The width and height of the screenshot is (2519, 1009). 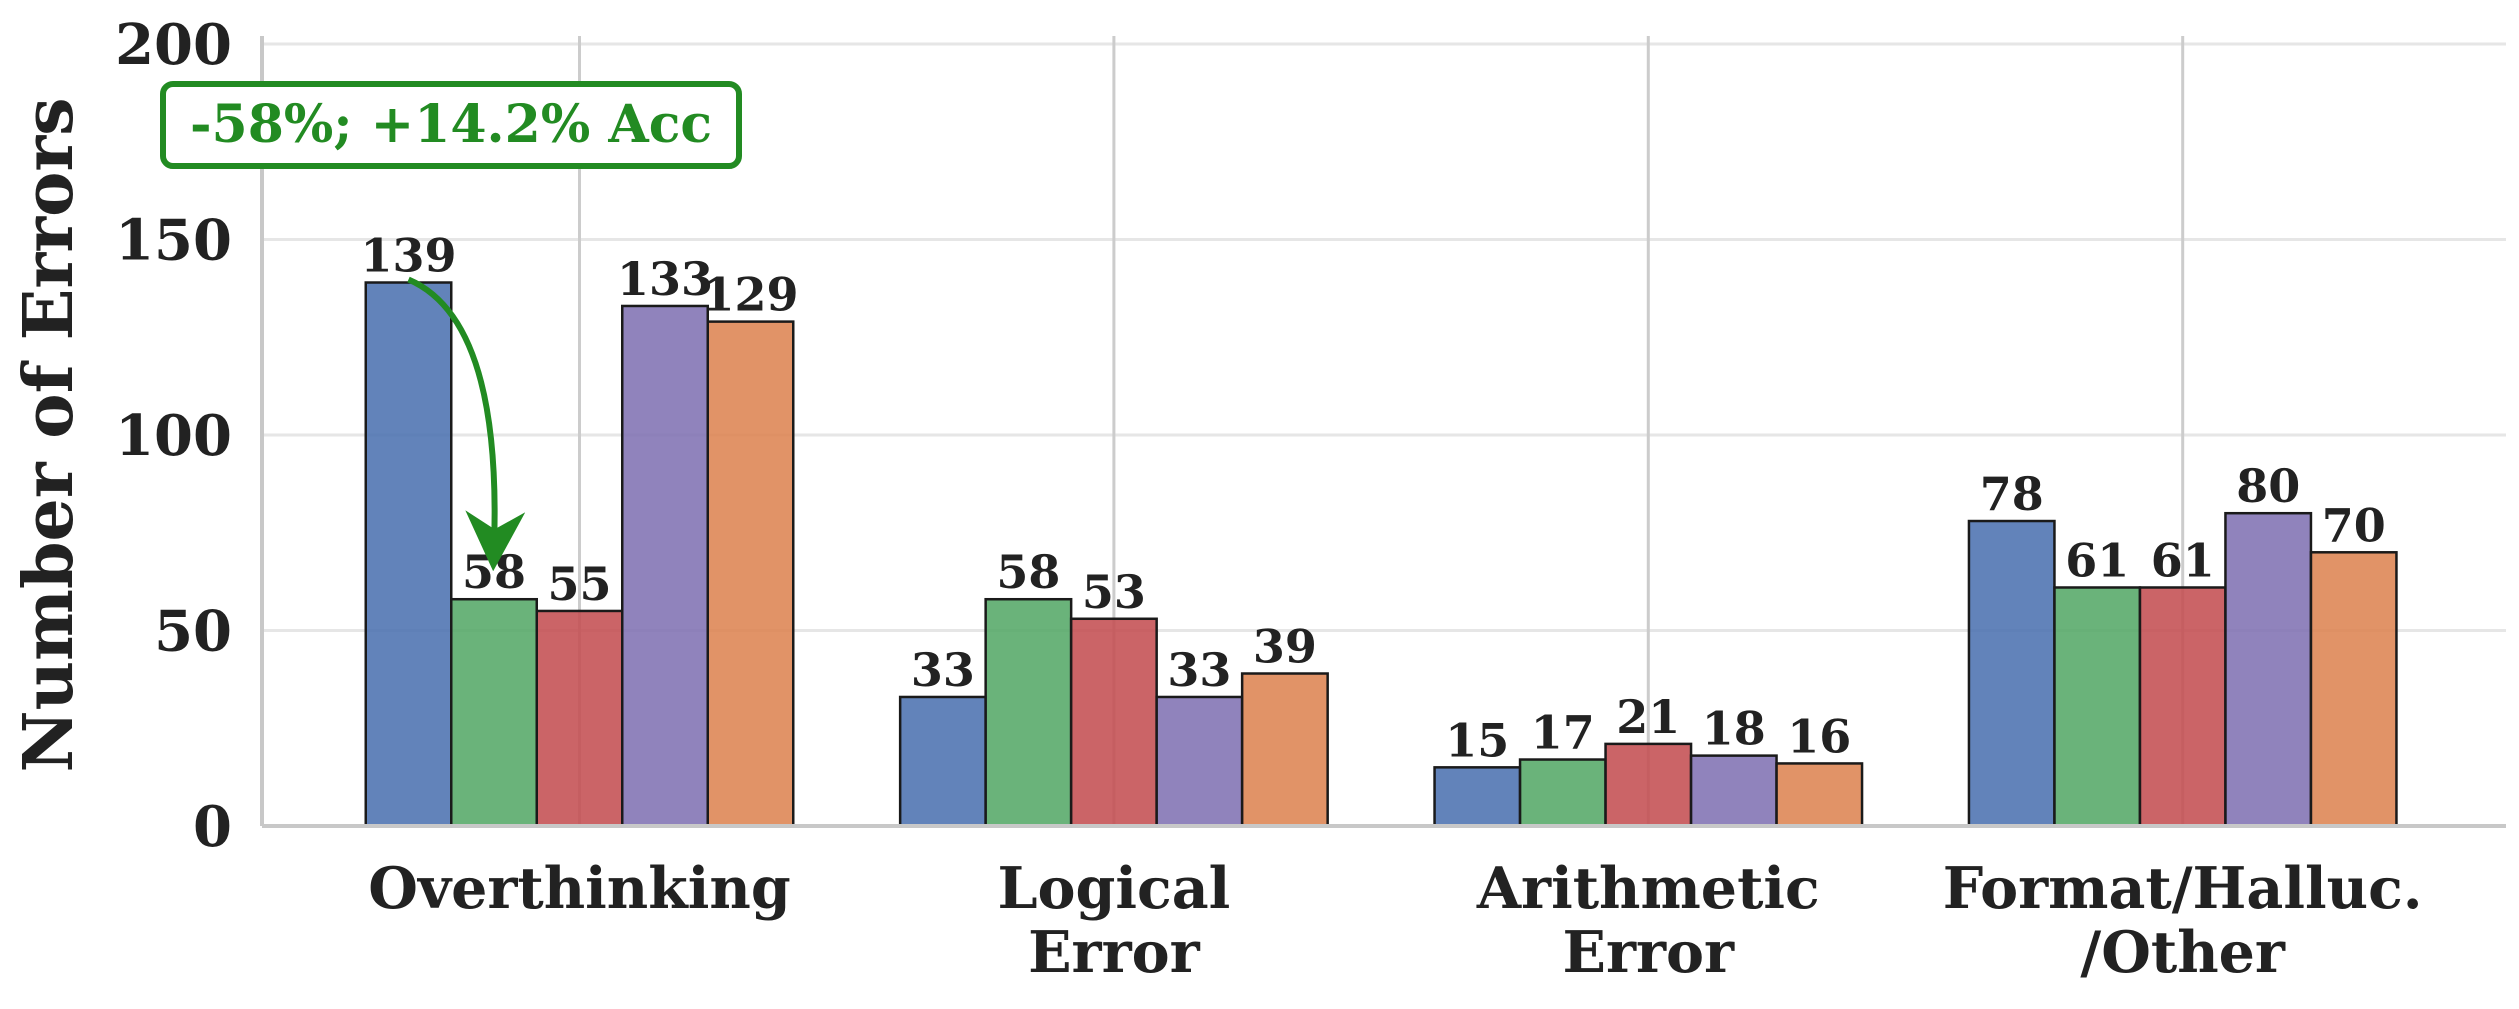 What do you see at coordinates (665, 279) in the screenshot?
I see `bar-value-label: 133` at bounding box center [665, 279].